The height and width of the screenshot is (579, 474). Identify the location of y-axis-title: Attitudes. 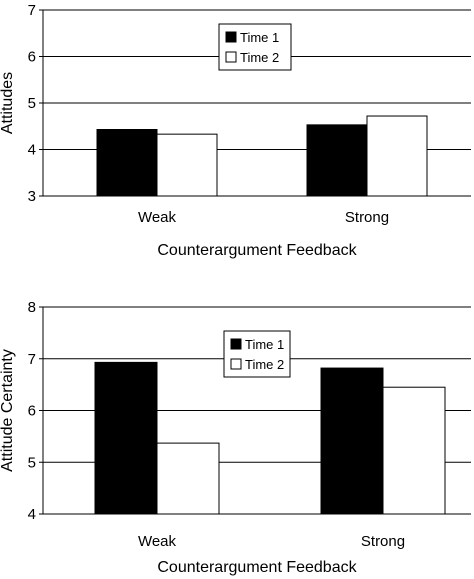
(8, 103).